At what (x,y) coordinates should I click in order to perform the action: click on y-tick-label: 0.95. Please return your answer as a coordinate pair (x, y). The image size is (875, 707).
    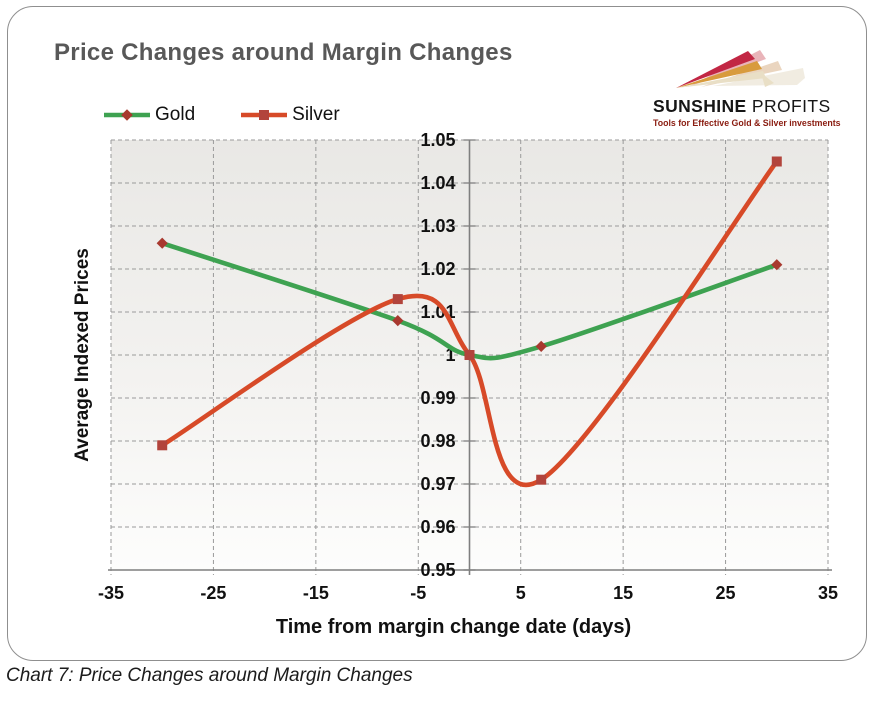
    Looking at the image, I should click on (437, 570).